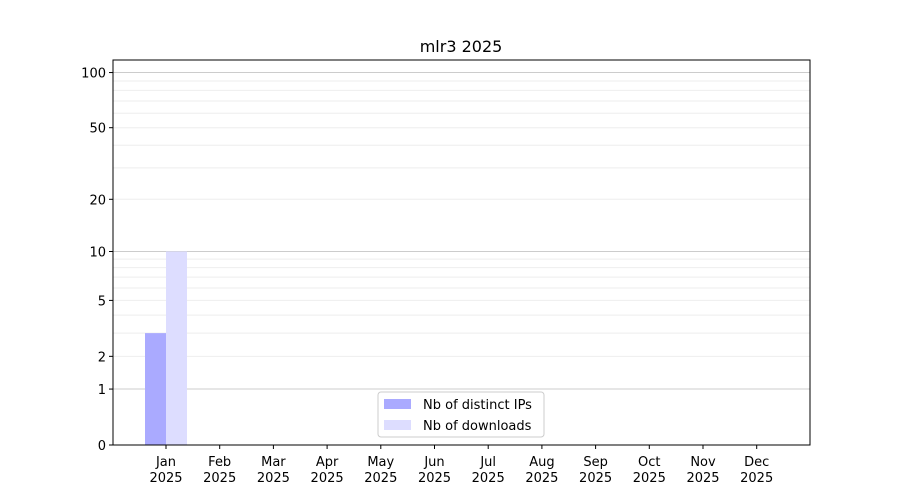 The height and width of the screenshot is (500, 900). Describe the element at coordinates (102, 446) in the screenshot. I see `y-tick-label: 0` at that location.